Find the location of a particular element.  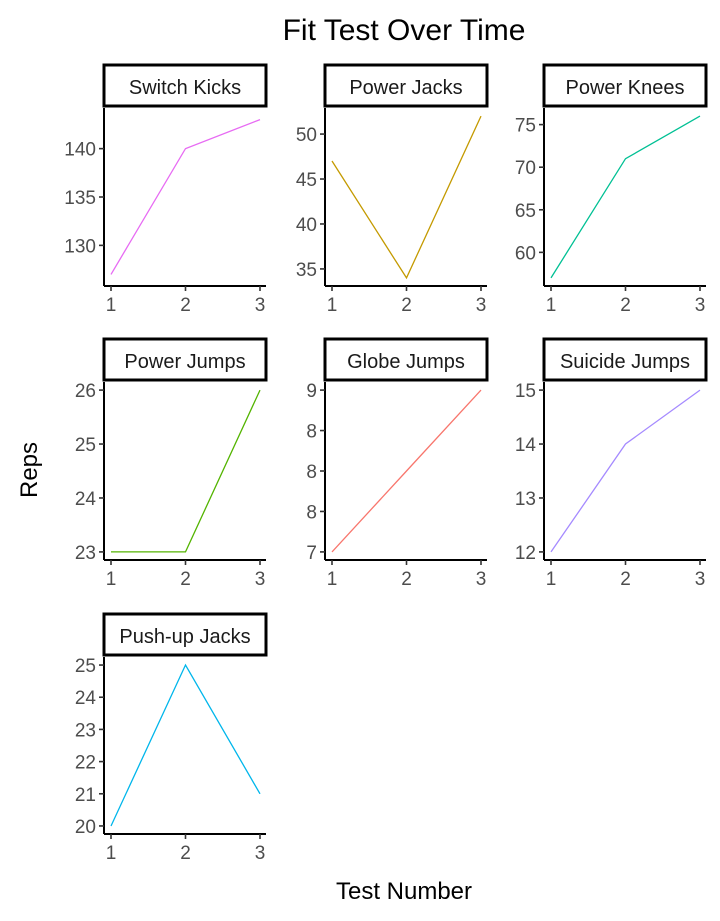

y-tick-label: 50 is located at coordinates (306, 135).